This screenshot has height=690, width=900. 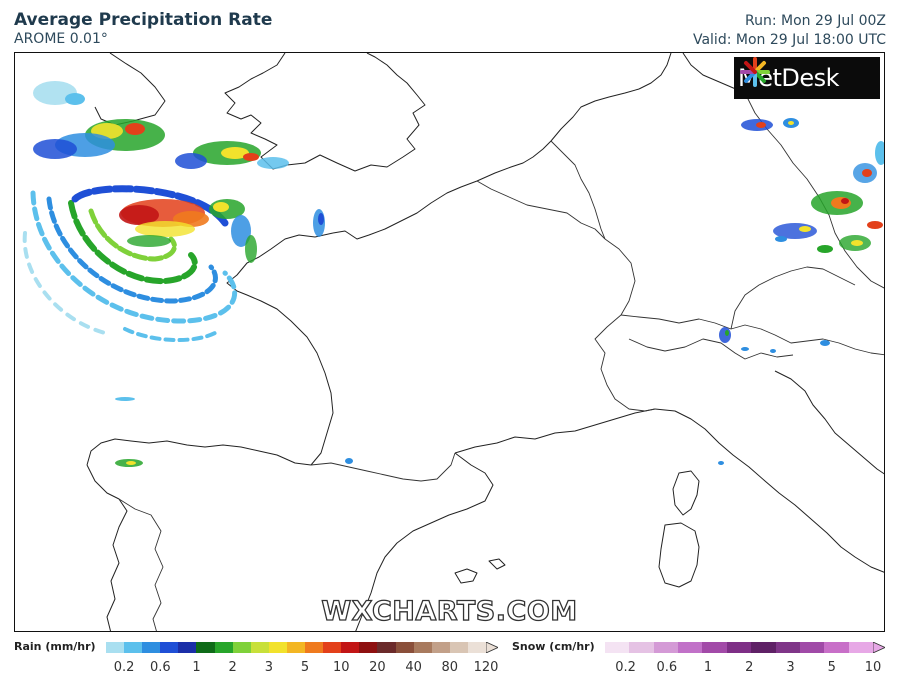 What do you see at coordinates (553, 646) in the screenshot?
I see `snow-legend-label: Snow (cm/hr)` at bounding box center [553, 646].